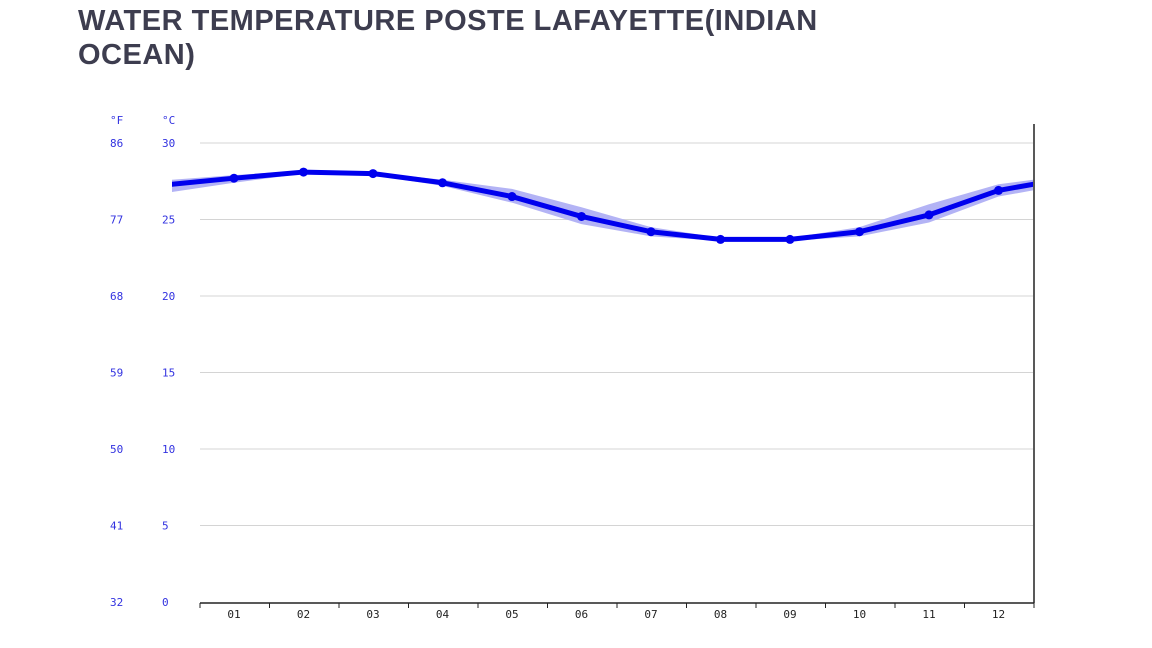  What do you see at coordinates (116, 143) in the screenshot?
I see `y-tick-label-f: 86` at bounding box center [116, 143].